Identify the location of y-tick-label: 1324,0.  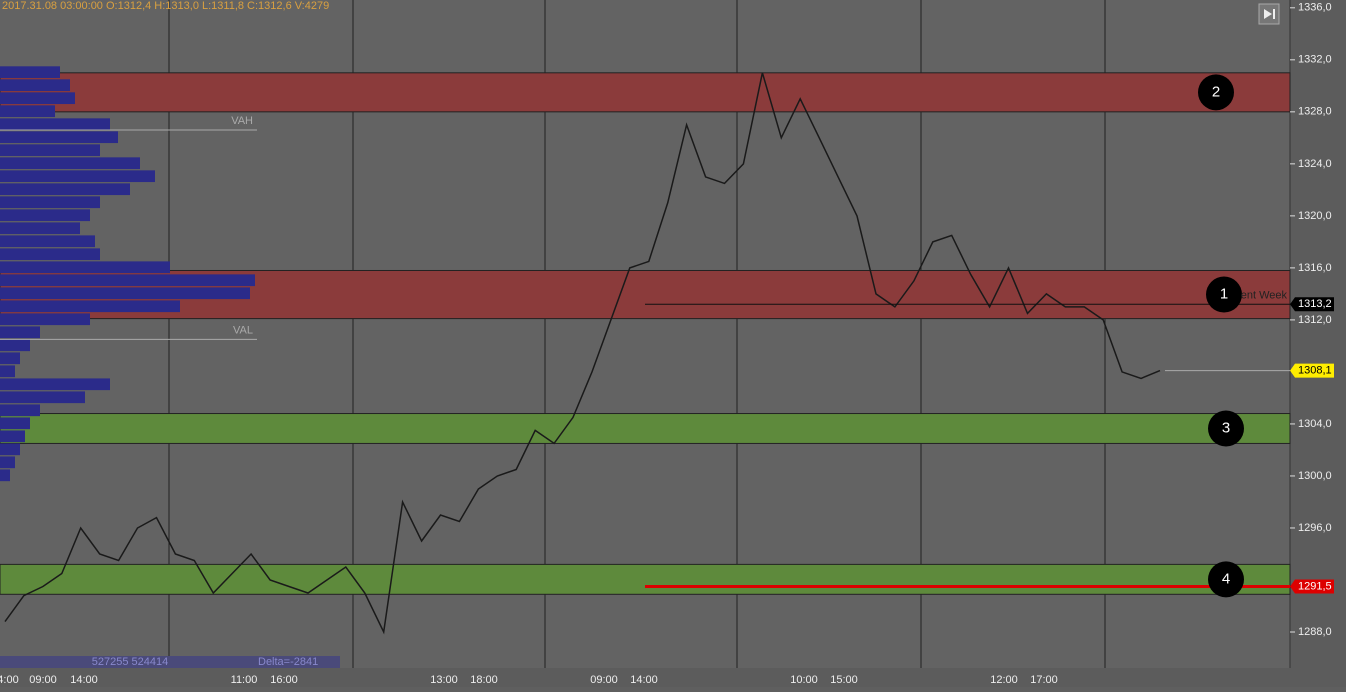
(1315, 164).